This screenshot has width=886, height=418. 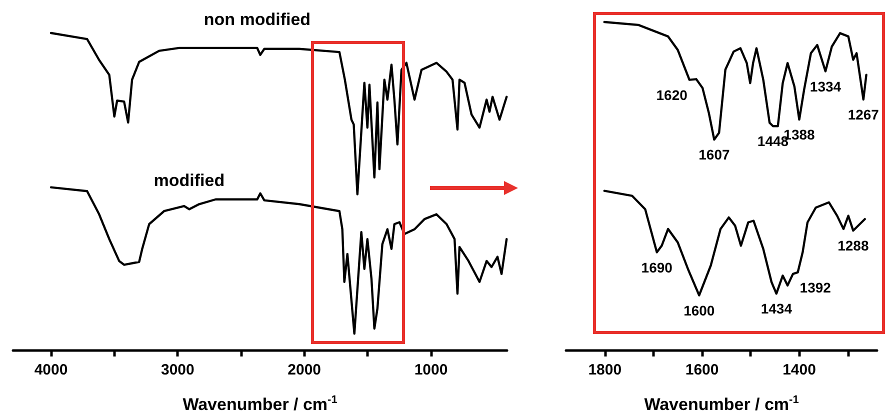 What do you see at coordinates (305, 370) in the screenshot?
I see `x-tick-label: 2000` at bounding box center [305, 370].